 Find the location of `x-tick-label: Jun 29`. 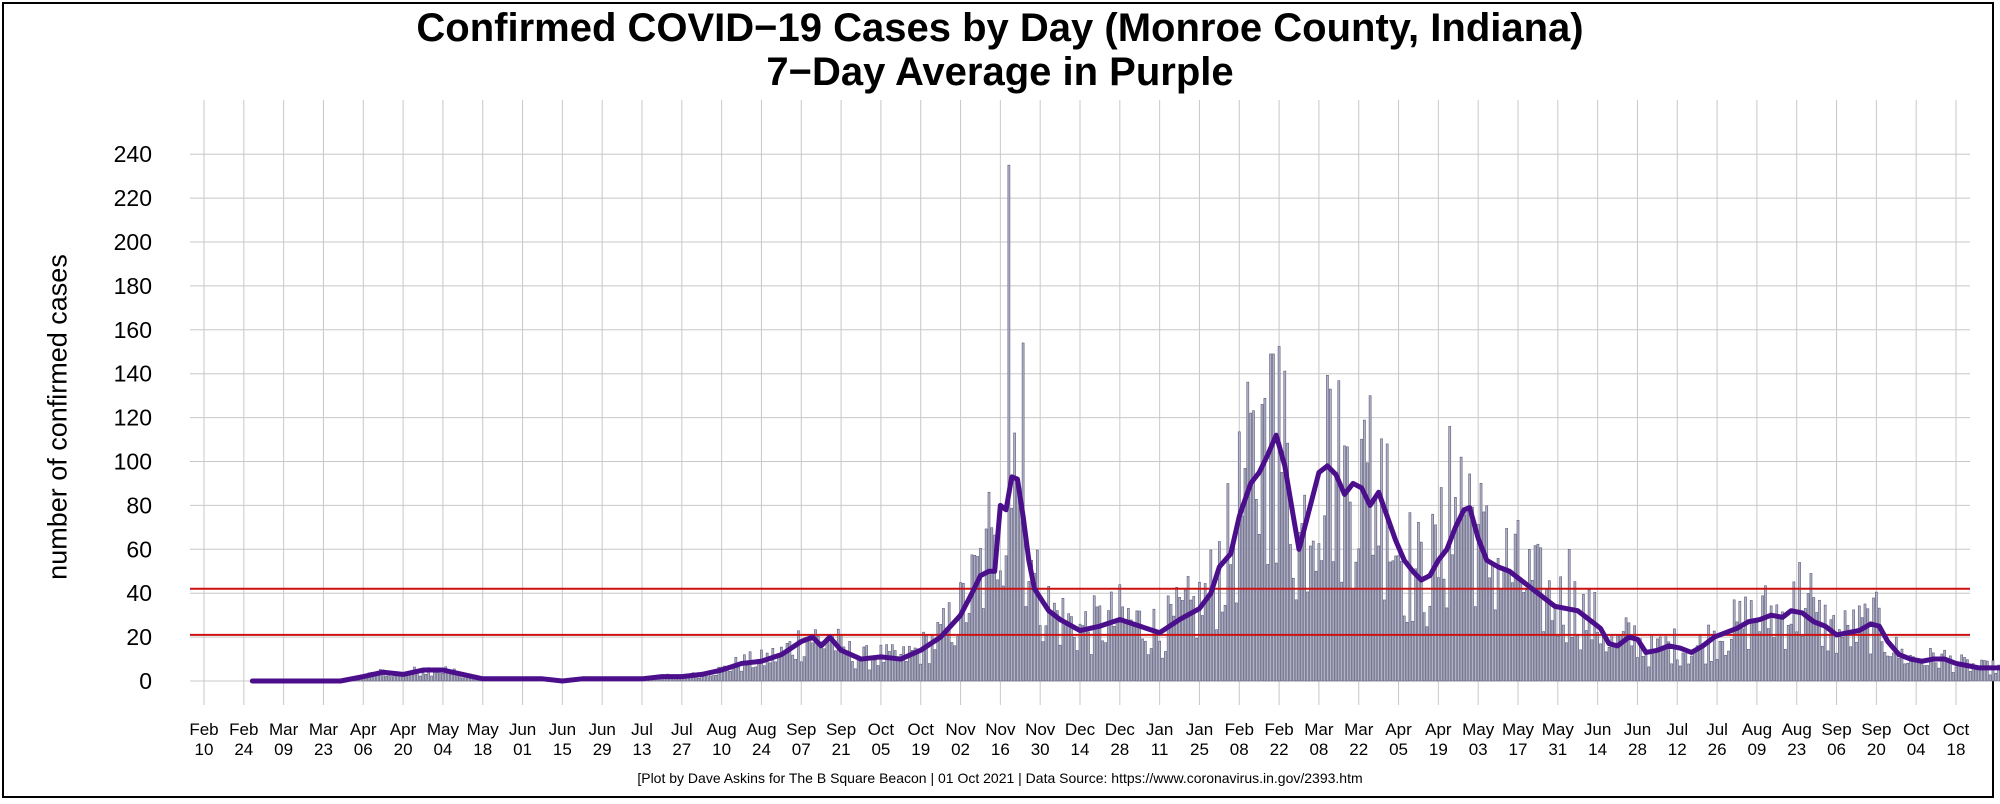

x-tick-label: Jun 29 is located at coordinates (601, 739).